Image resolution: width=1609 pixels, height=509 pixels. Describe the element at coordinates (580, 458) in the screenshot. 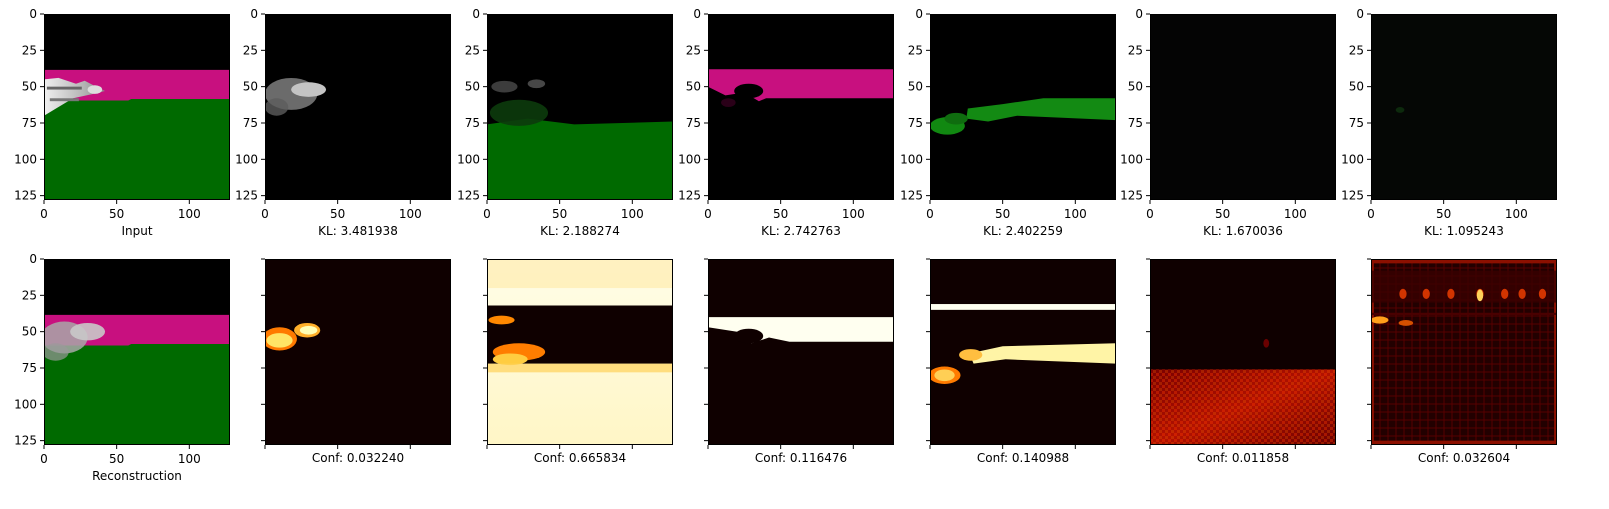

I see `panel-xlabel: Conf: 0.665834` at that location.